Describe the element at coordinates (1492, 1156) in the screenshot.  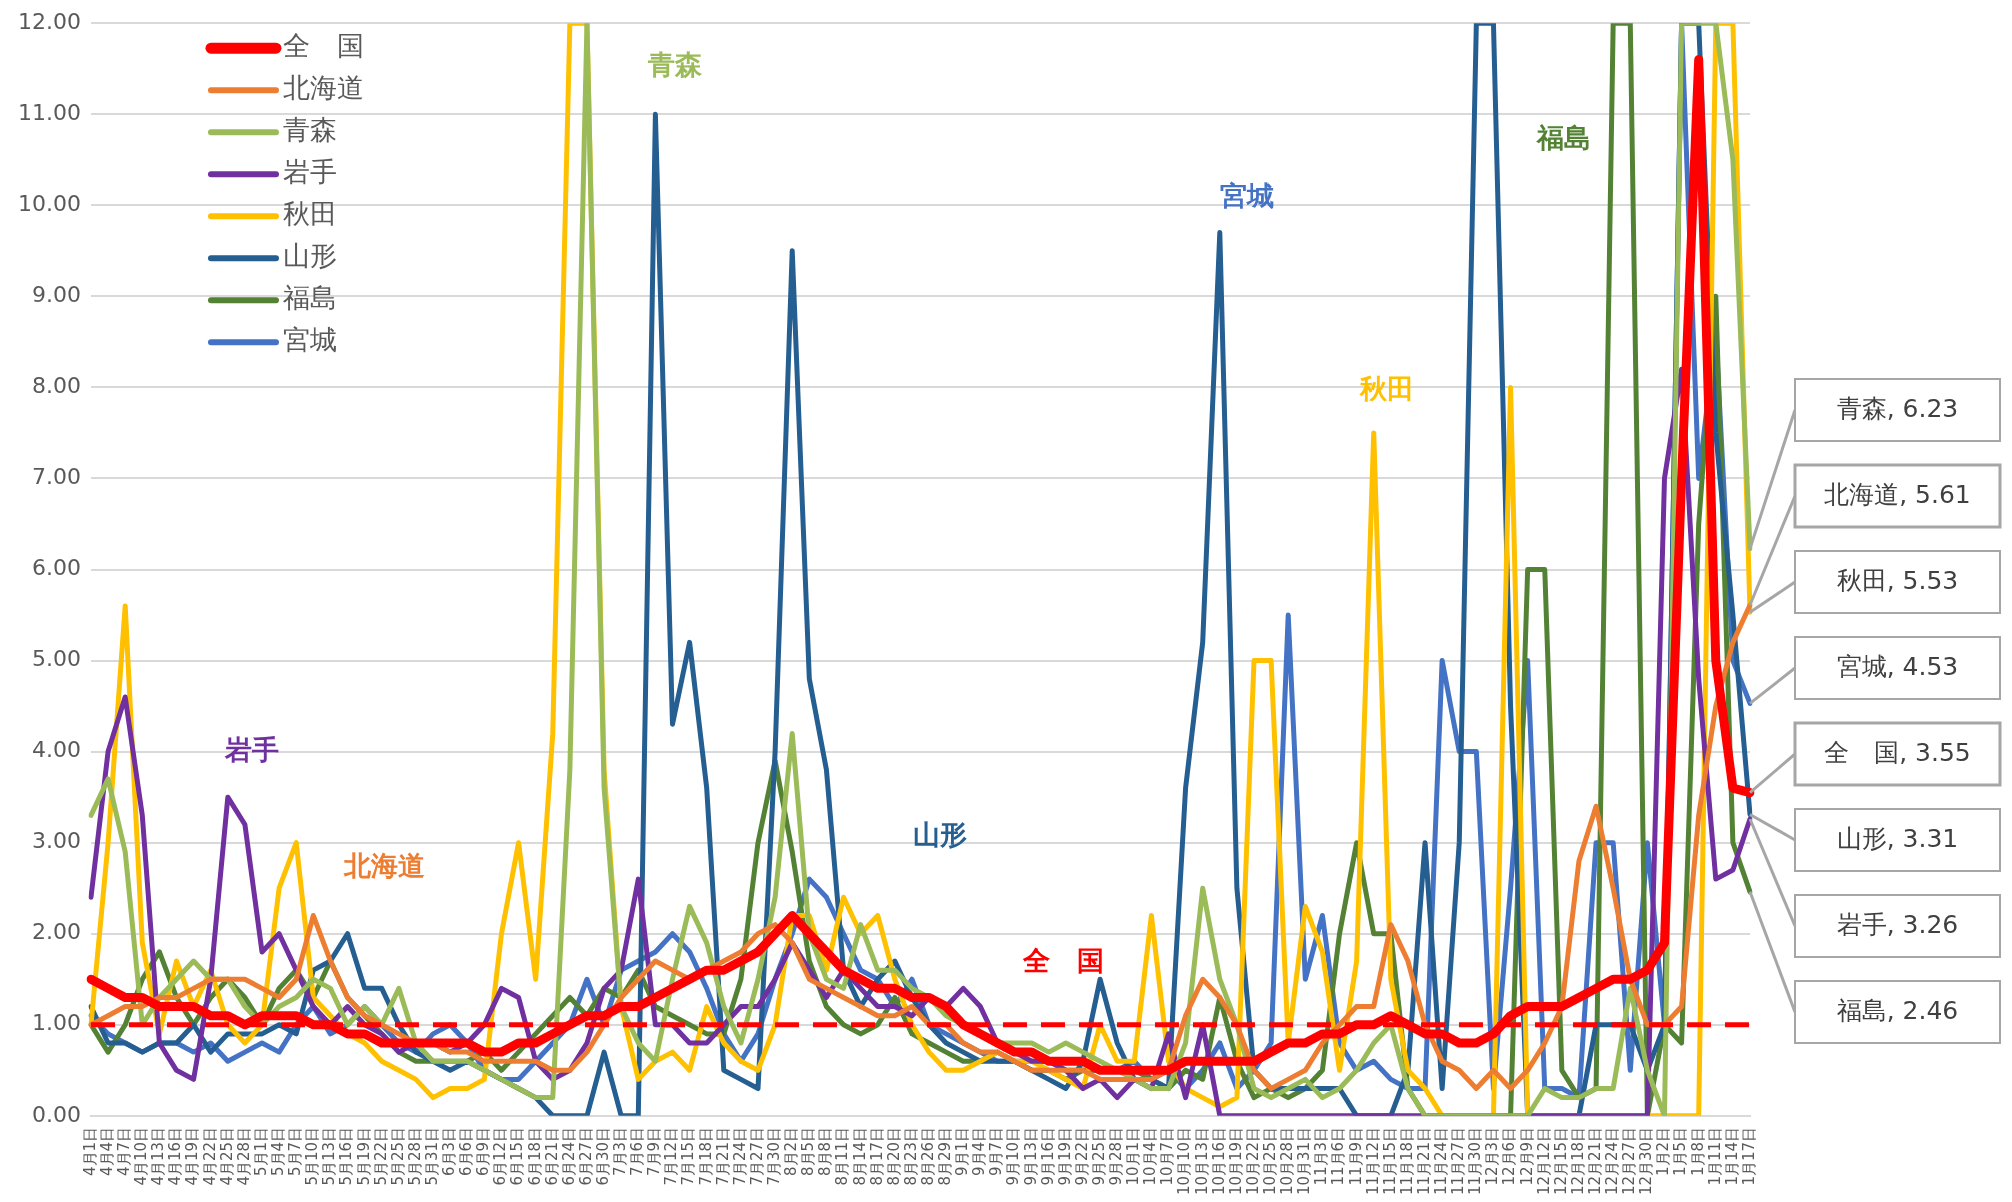
I see `x-tick-label: 12月3日` at that location.